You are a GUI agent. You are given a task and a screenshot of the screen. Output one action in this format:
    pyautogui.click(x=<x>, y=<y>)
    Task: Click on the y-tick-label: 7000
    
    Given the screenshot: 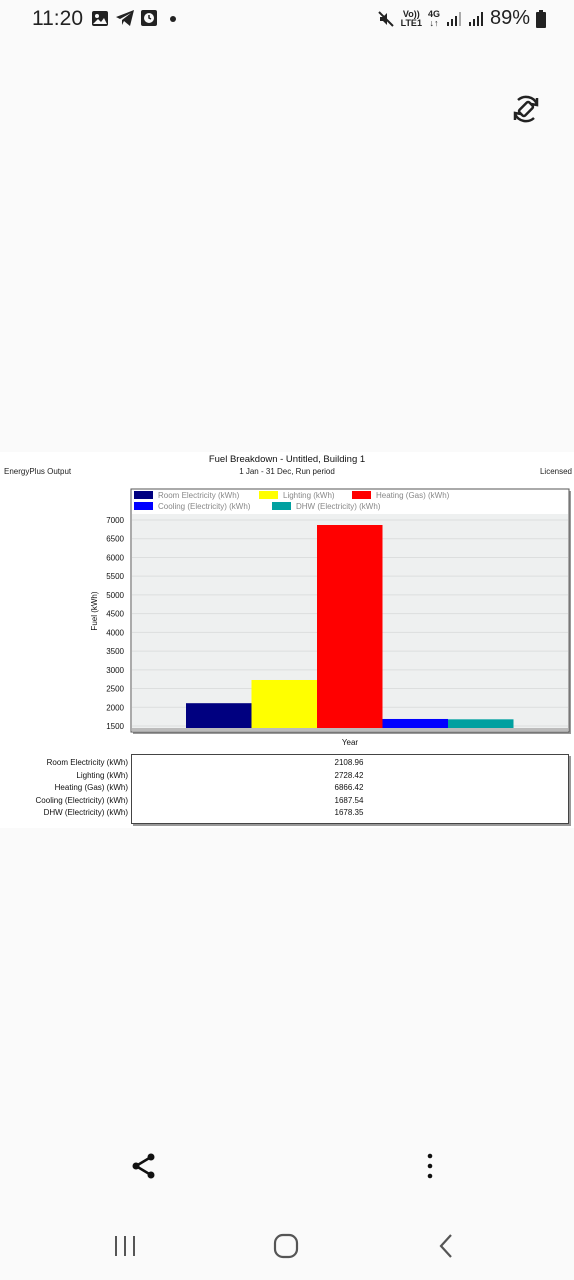 What is the action you would take?
    pyautogui.click(x=115, y=520)
    